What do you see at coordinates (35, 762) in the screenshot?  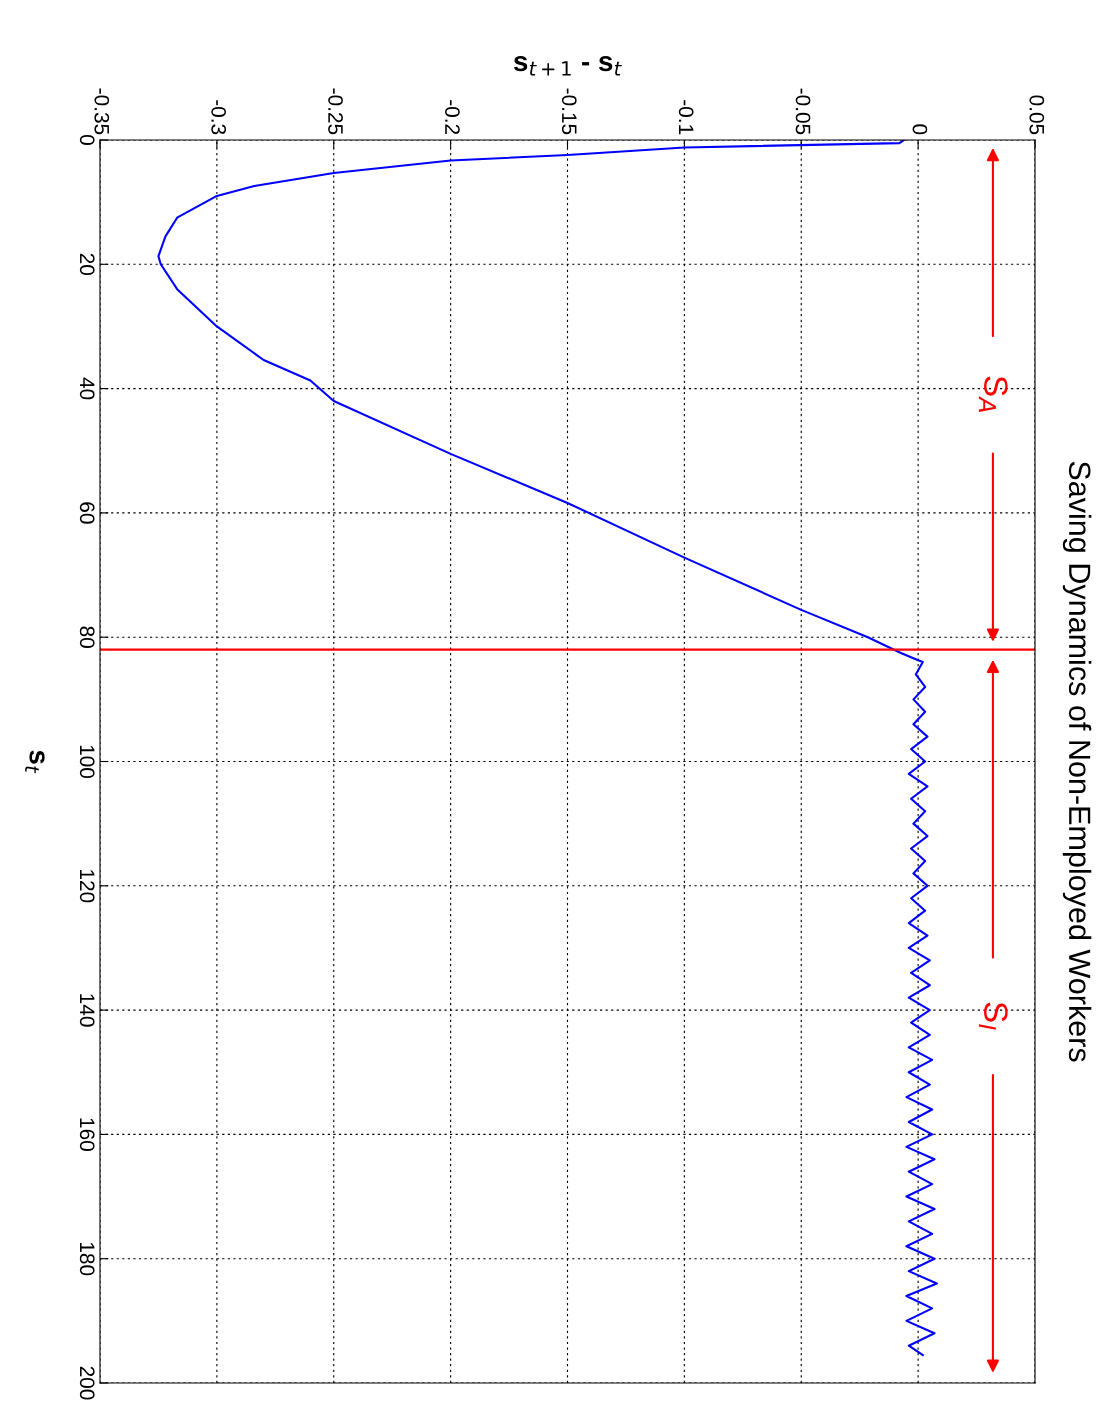 I see `y-axis-title: s$_{t}$` at bounding box center [35, 762].